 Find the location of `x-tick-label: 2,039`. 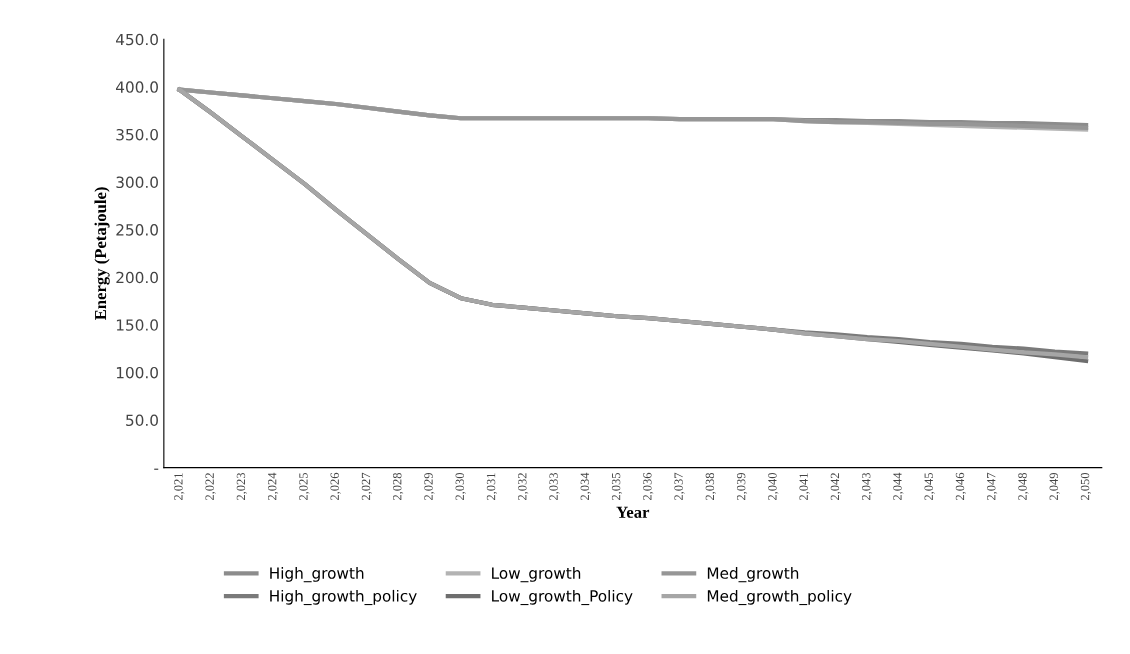

x-tick-label: 2,039 is located at coordinates (742, 486).